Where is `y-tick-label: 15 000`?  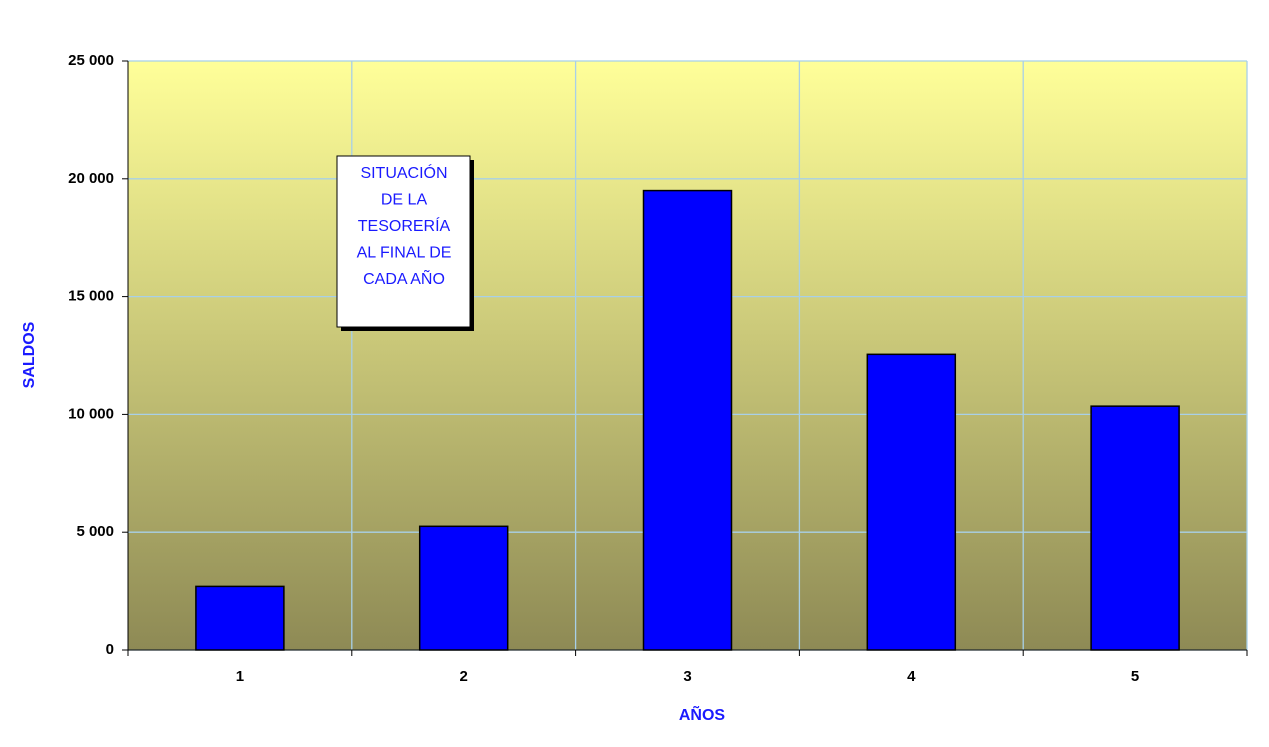 y-tick-label: 15 000 is located at coordinates (91, 296).